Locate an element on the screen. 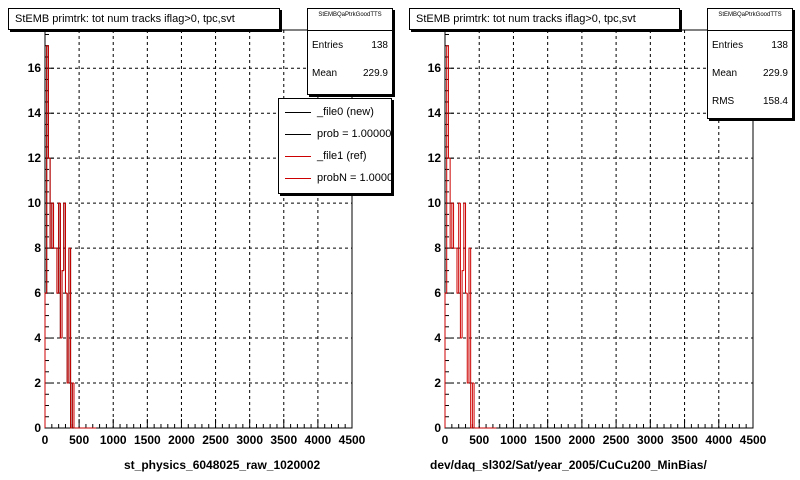  x-tick-label: 0 is located at coordinates (45, 440).